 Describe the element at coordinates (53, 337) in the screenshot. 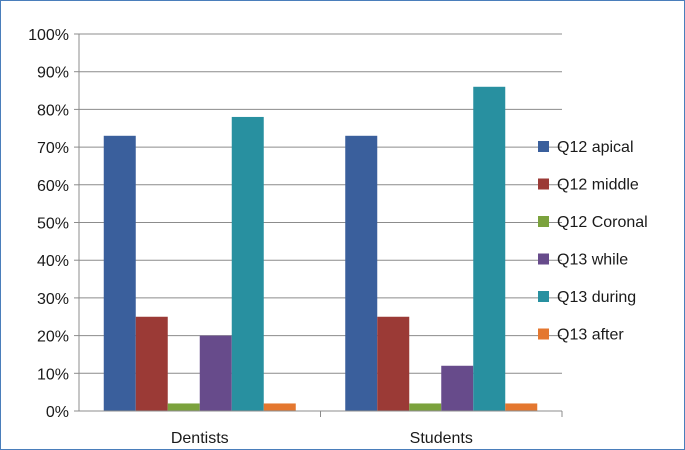

I see `y-tick-label: 20%` at that location.